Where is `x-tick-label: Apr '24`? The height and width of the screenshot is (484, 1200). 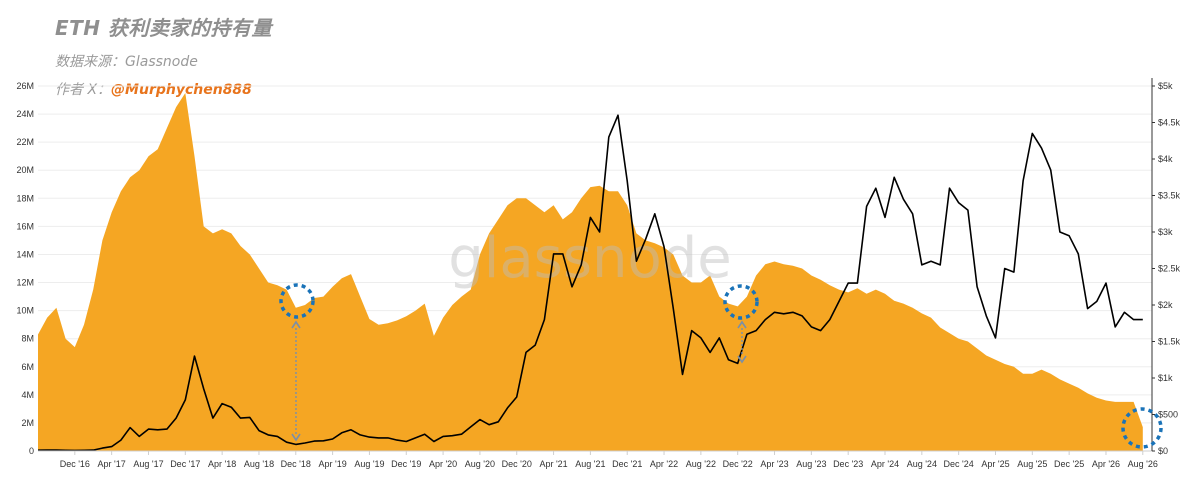
x-tick-label: Apr '24 is located at coordinates (885, 464).